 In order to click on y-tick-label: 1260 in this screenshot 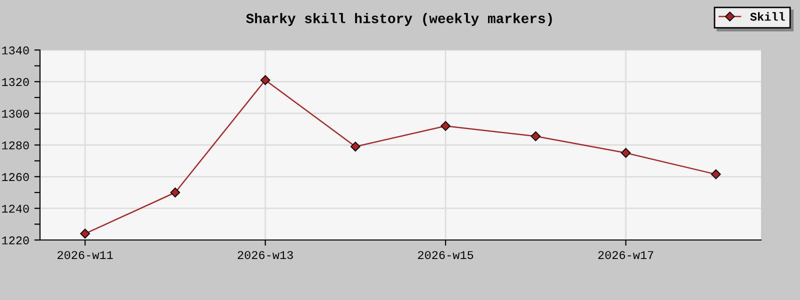, I will do `click(15, 177)`.